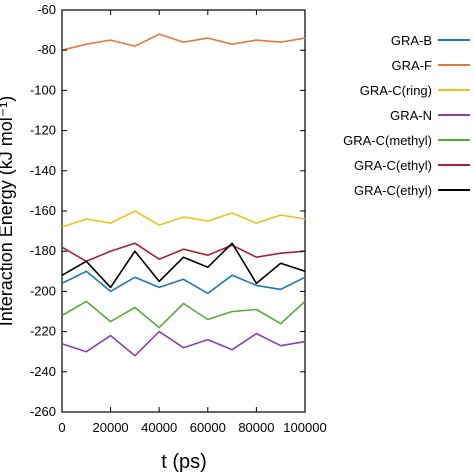  What do you see at coordinates (111, 427) in the screenshot?
I see `x-tick-label: 20000` at bounding box center [111, 427].